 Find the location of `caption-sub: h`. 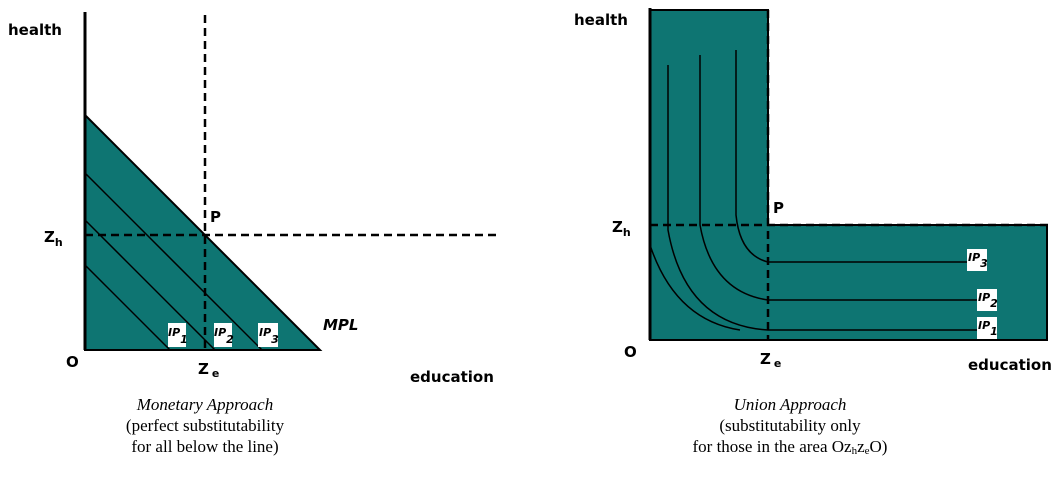

caption-sub: h is located at coordinates (855, 451).